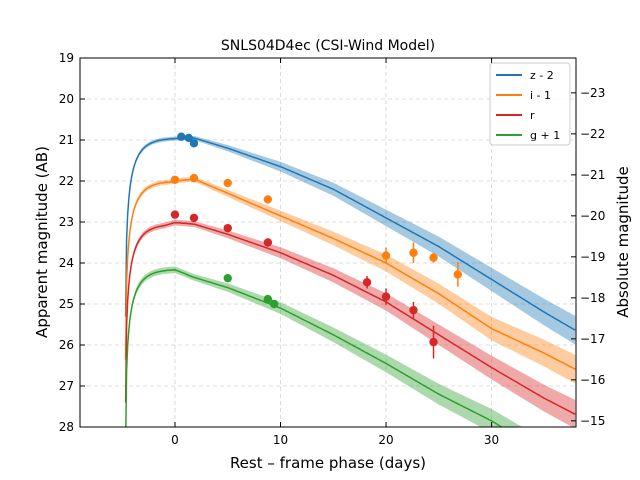 Image resolution: width=640 pixels, height=480 pixels. What do you see at coordinates (66, 140) in the screenshot?
I see `y-tick-label: 21` at bounding box center [66, 140].